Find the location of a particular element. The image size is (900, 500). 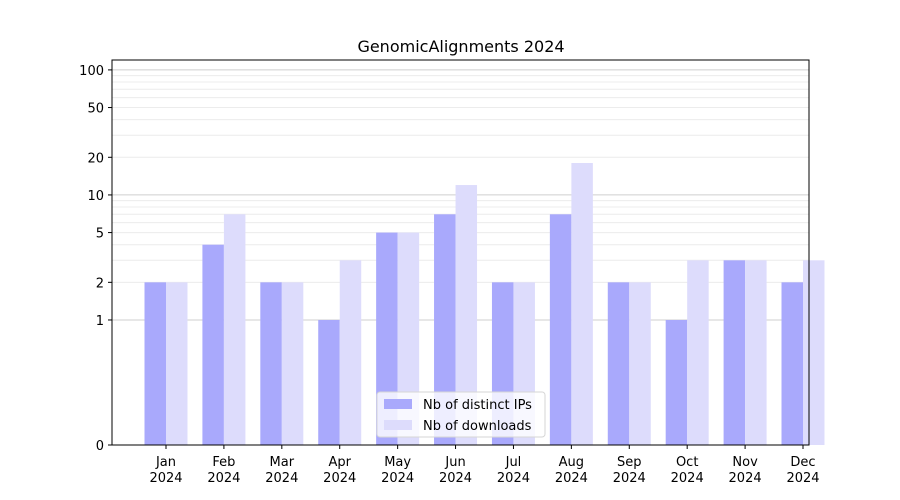

legend-label-downloads: Nb of downloads is located at coordinates (477, 426).